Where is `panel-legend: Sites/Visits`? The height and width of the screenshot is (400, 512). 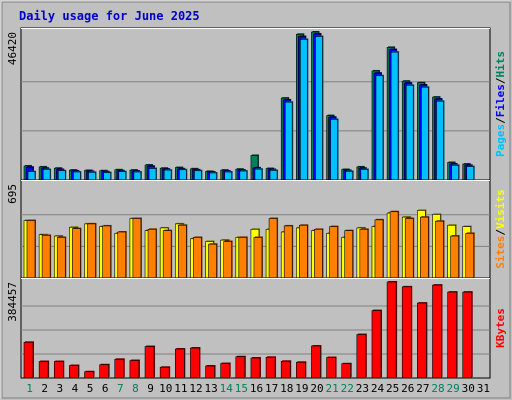
panel-legend: Sites/Visits is located at coordinates (500, 229).